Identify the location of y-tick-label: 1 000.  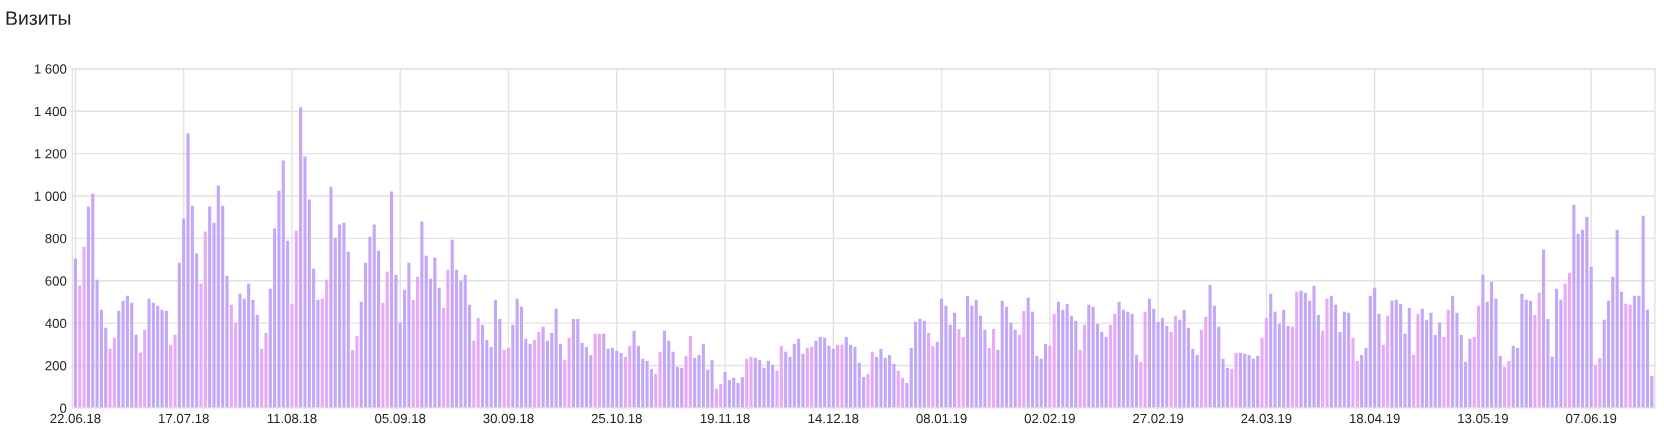
(50, 196).